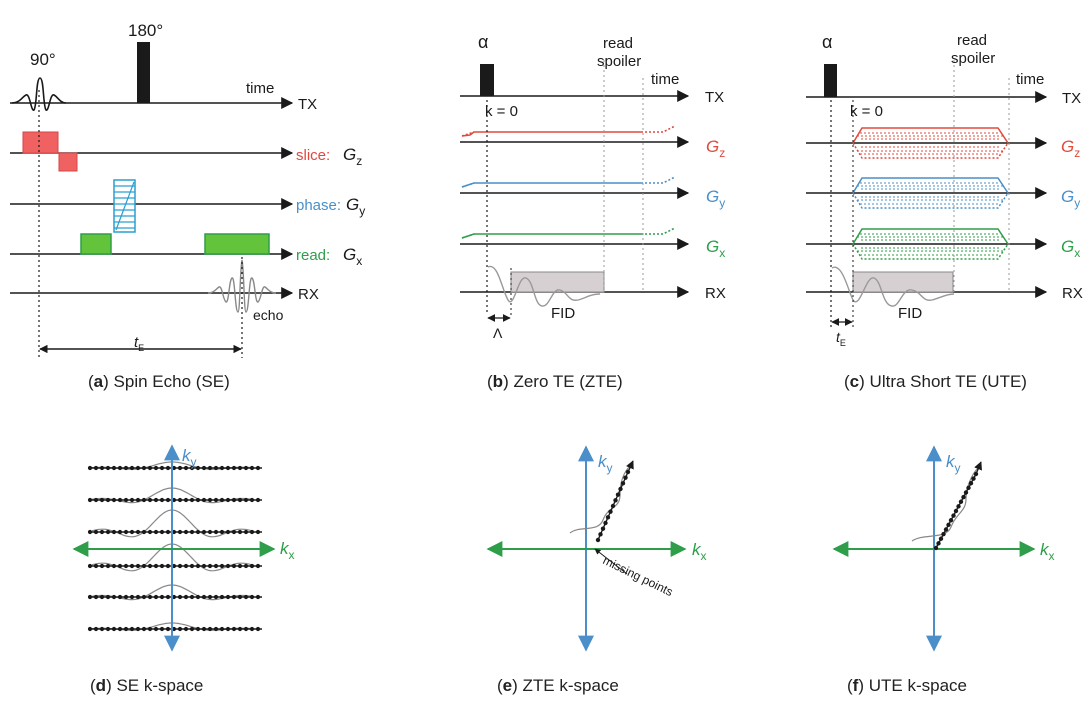 This screenshot has width=1088, height=709. Describe the element at coordinates (910, 313) in the screenshot. I see `label-fid: FID` at that location.